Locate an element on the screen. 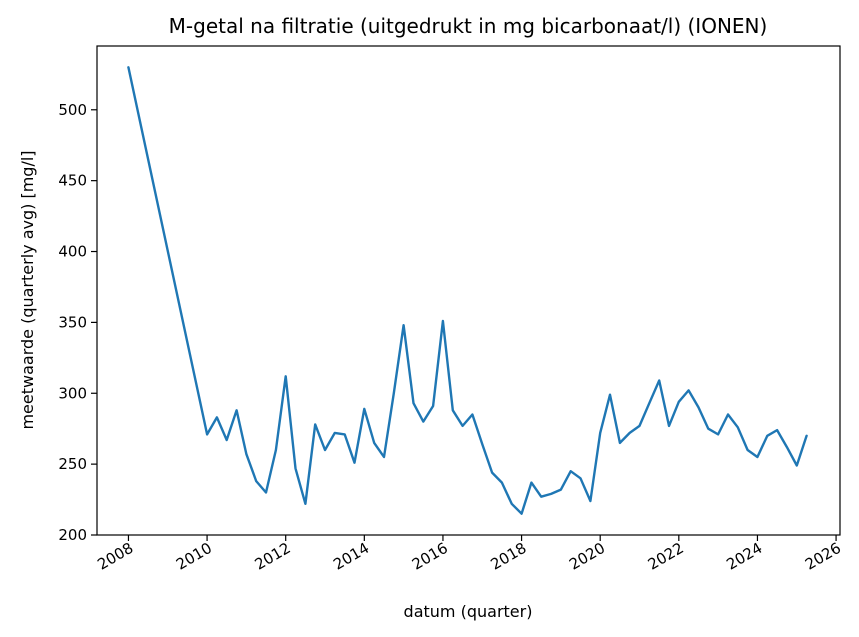 The image size is (859, 637). x-tick-label: 2012 is located at coordinates (273, 556).